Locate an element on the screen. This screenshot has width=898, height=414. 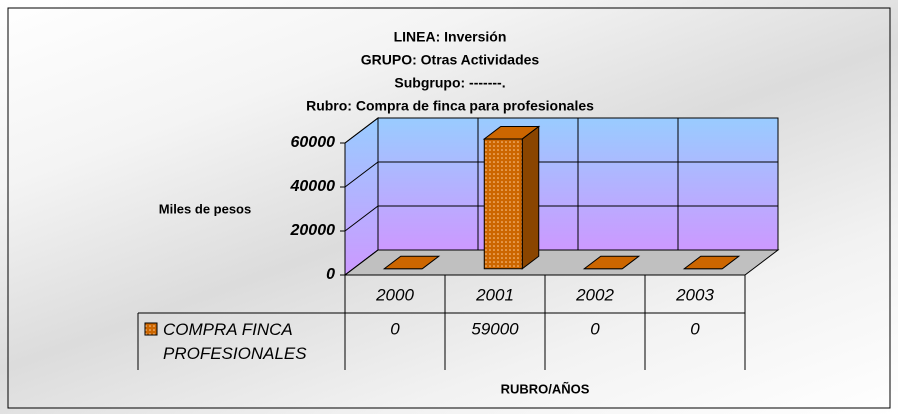
y-axis-label: Miles de pesos is located at coordinates (205, 208).